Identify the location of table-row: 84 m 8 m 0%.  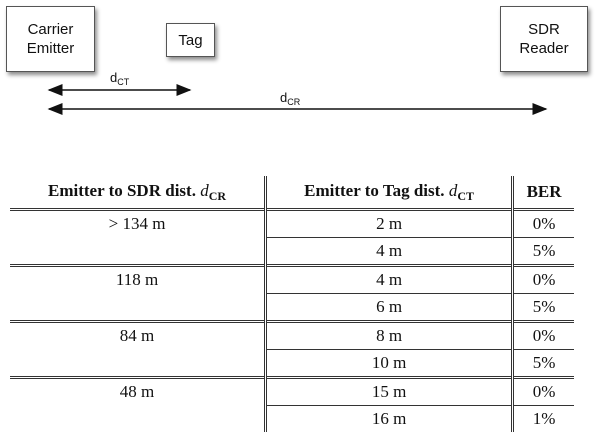
(292, 335).